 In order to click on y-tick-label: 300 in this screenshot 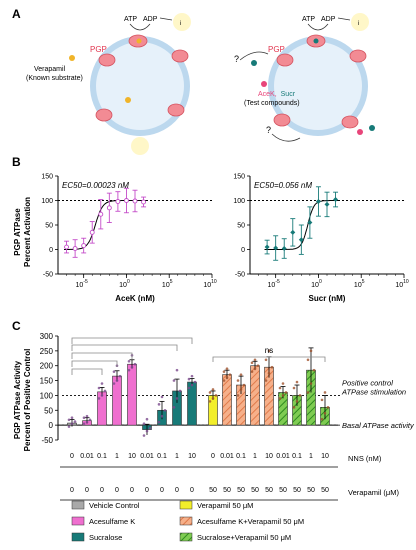, I will do `click(47, 336)`.